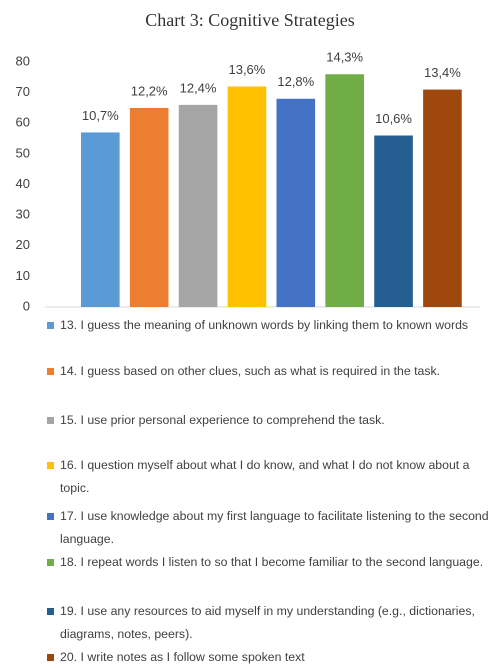  What do you see at coordinates (249, 20) in the screenshot?
I see `chart-title: Chart 3: Cognitive Strategies` at bounding box center [249, 20].